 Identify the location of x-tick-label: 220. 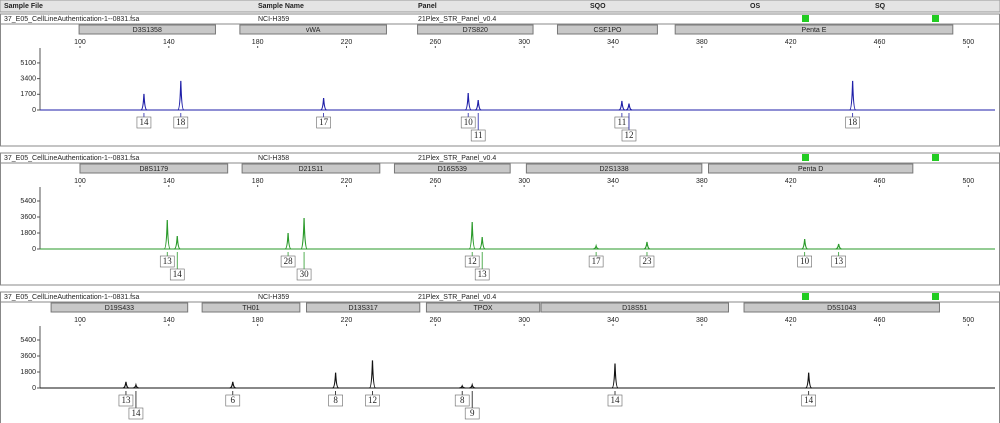
(347, 320).